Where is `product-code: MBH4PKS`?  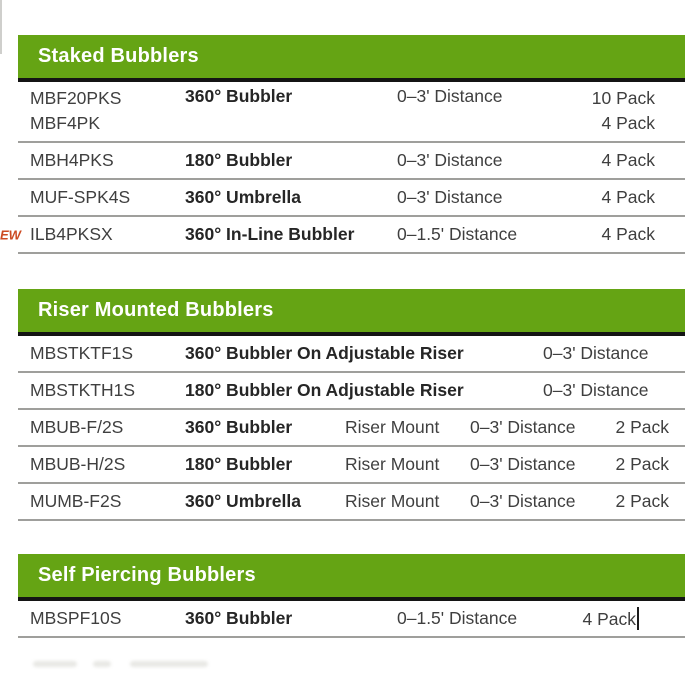
product-code: MBH4PKS is located at coordinates (72, 160).